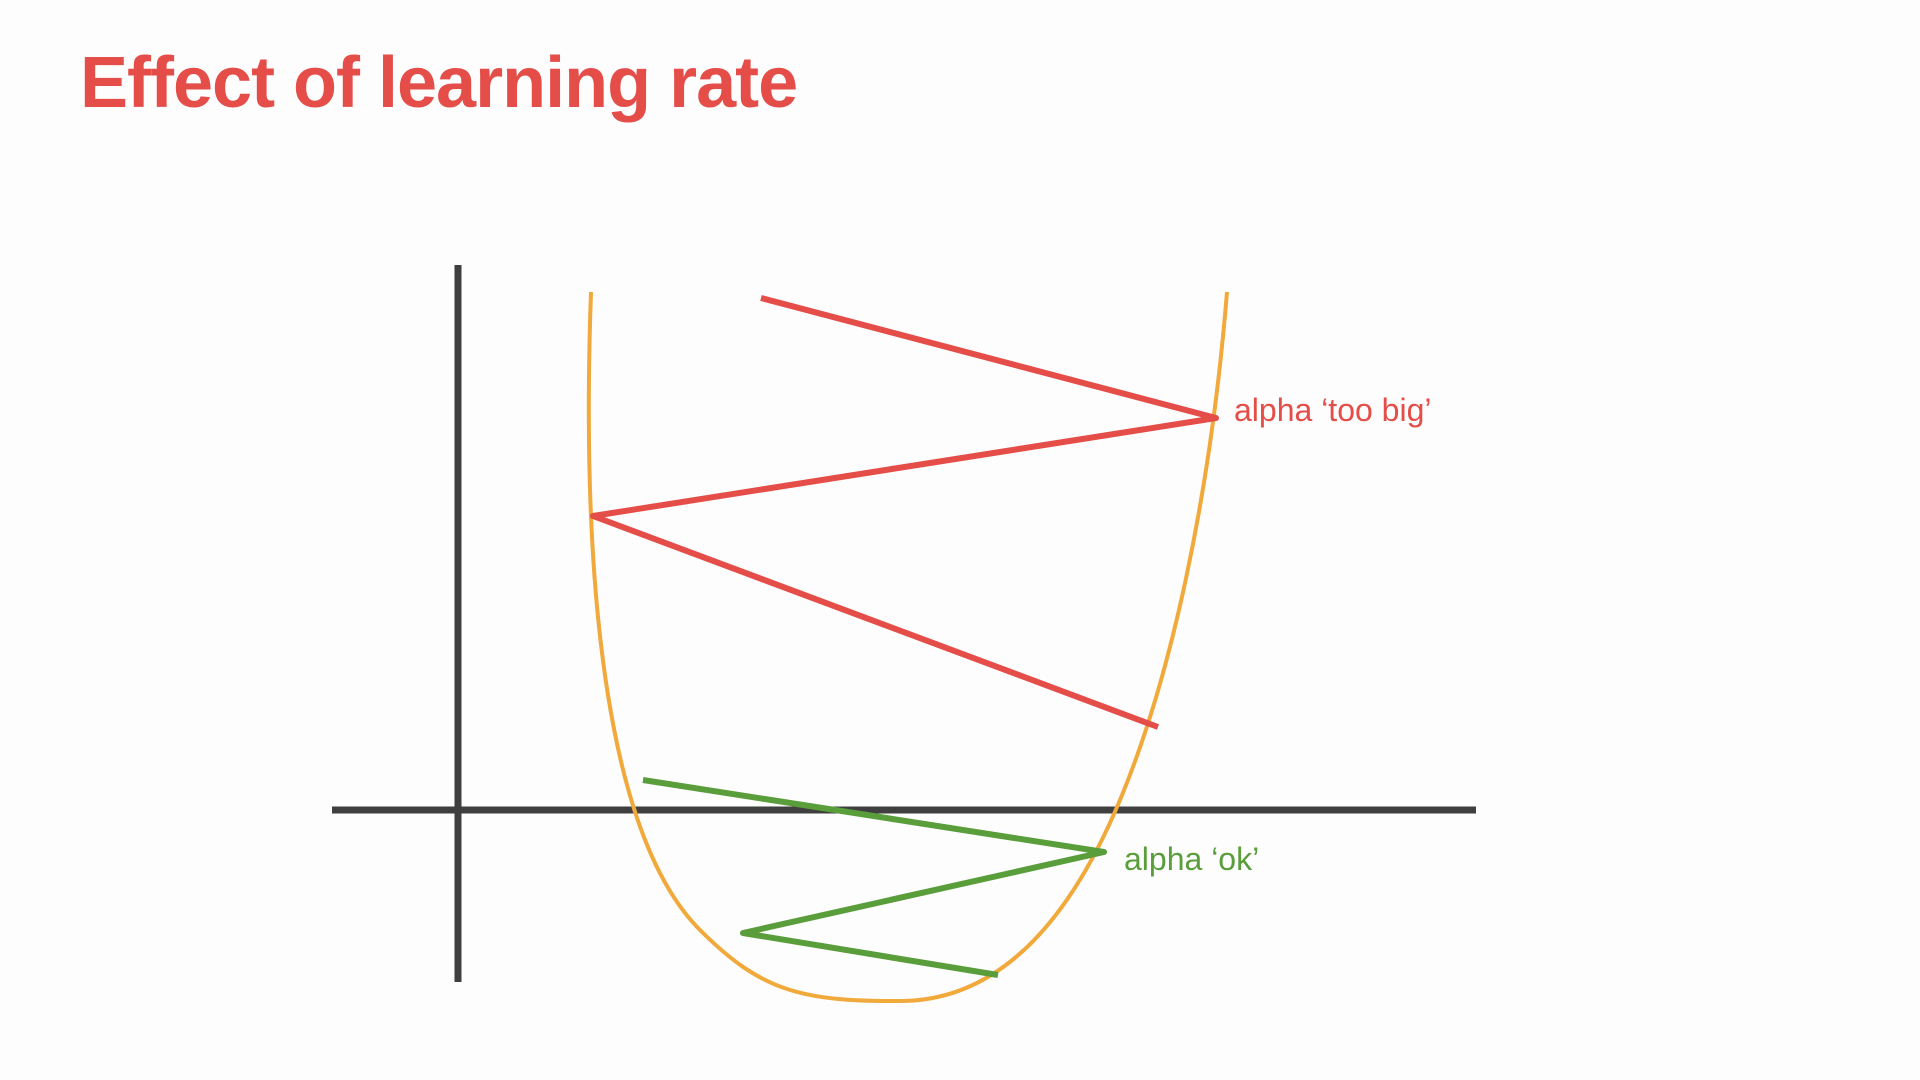 This screenshot has width=1920, height=1080. Describe the element at coordinates (874, 877) in the screenshot. I see `ok-gradient-path` at that location.